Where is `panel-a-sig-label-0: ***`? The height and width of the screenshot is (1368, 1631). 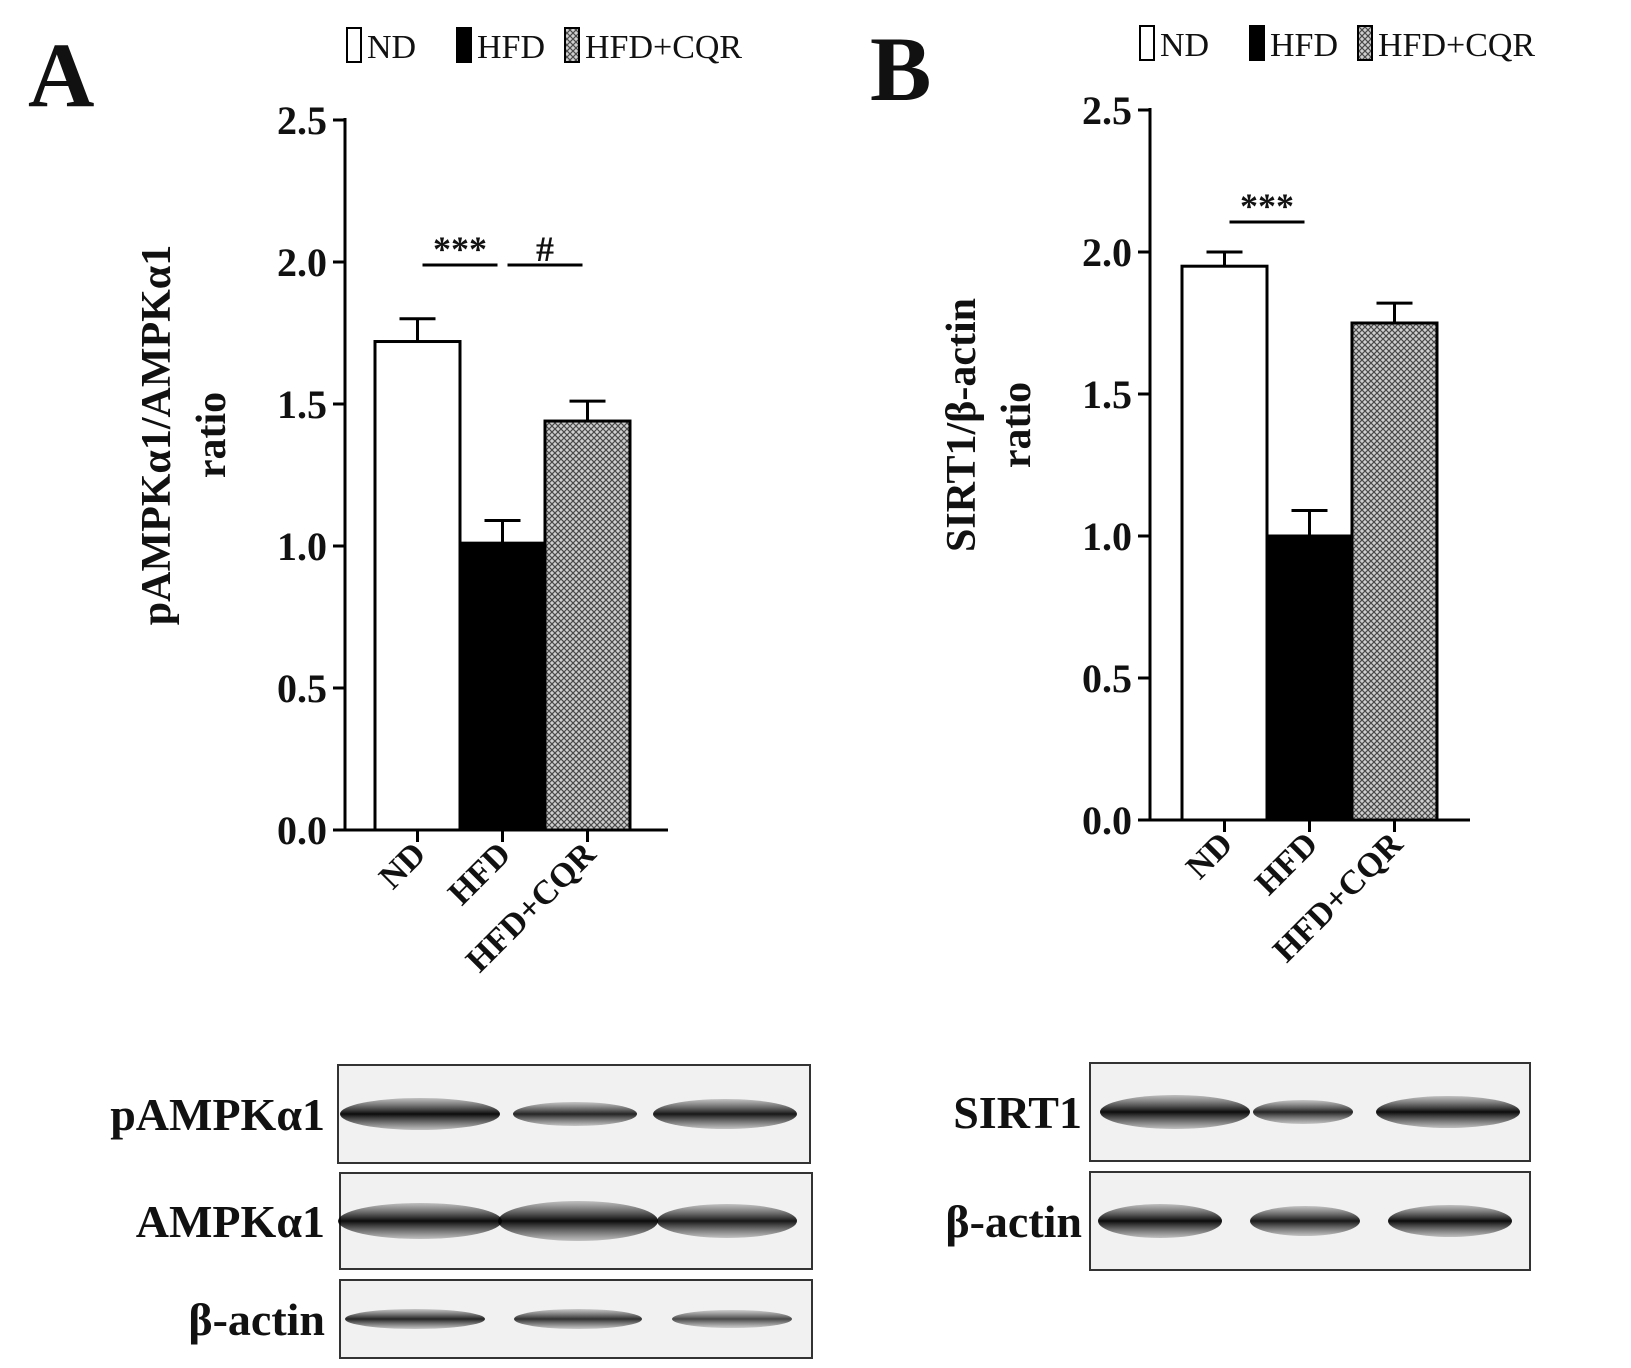
panel-a-sig-label-0: *** is located at coordinates (460, 249).